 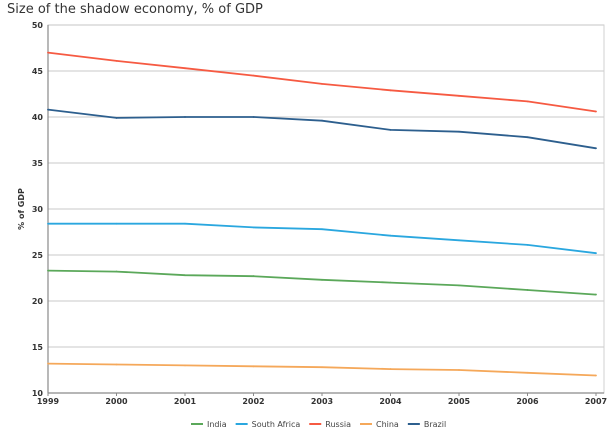 I want to click on legend-item-brazil: Brazil, so click(x=426, y=424).